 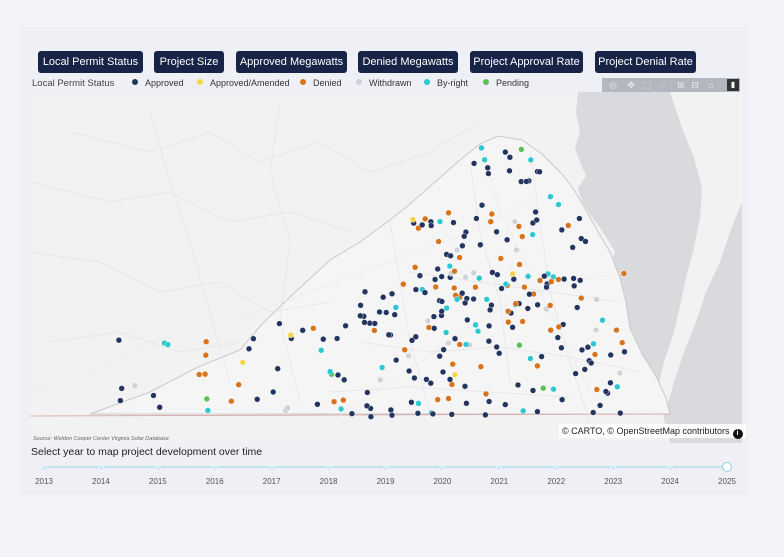 What do you see at coordinates (681, 85) in the screenshot?
I see `zoom-in-icon: ⊞` at bounding box center [681, 85].